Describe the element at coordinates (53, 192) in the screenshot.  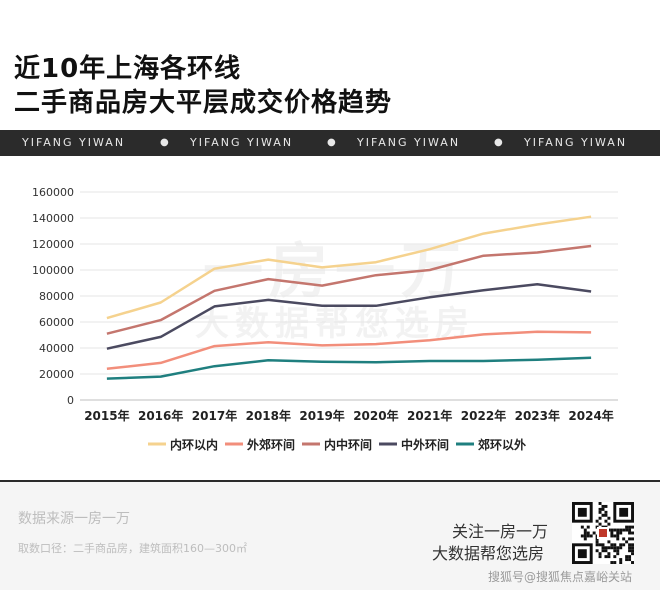
I see `y-tick-label: 160000` at that location.